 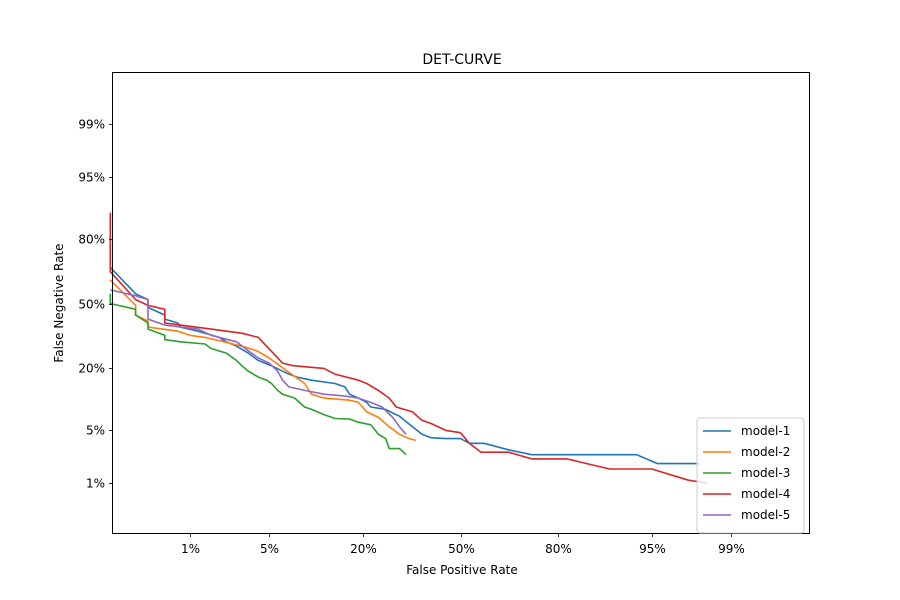 What do you see at coordinates (462, 570) in the screenshot?
I see `x-axis-label: False Positive Rate` at bounding box center [462, 570].